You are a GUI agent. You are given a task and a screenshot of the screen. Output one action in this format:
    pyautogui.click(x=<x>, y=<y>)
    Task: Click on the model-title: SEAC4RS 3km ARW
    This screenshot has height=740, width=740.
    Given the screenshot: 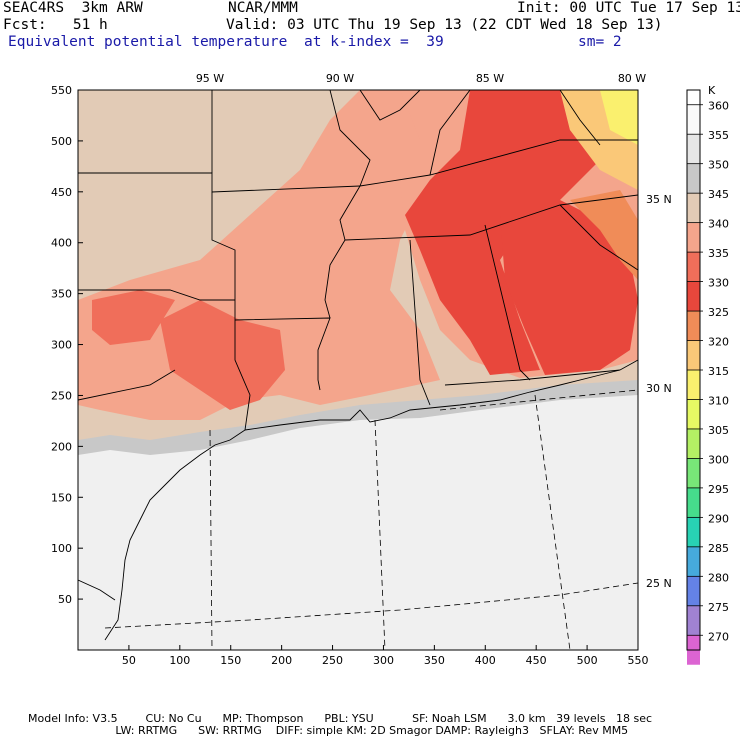 What is the action you would take?
    pyautogui.click(x=73, y=8)
    